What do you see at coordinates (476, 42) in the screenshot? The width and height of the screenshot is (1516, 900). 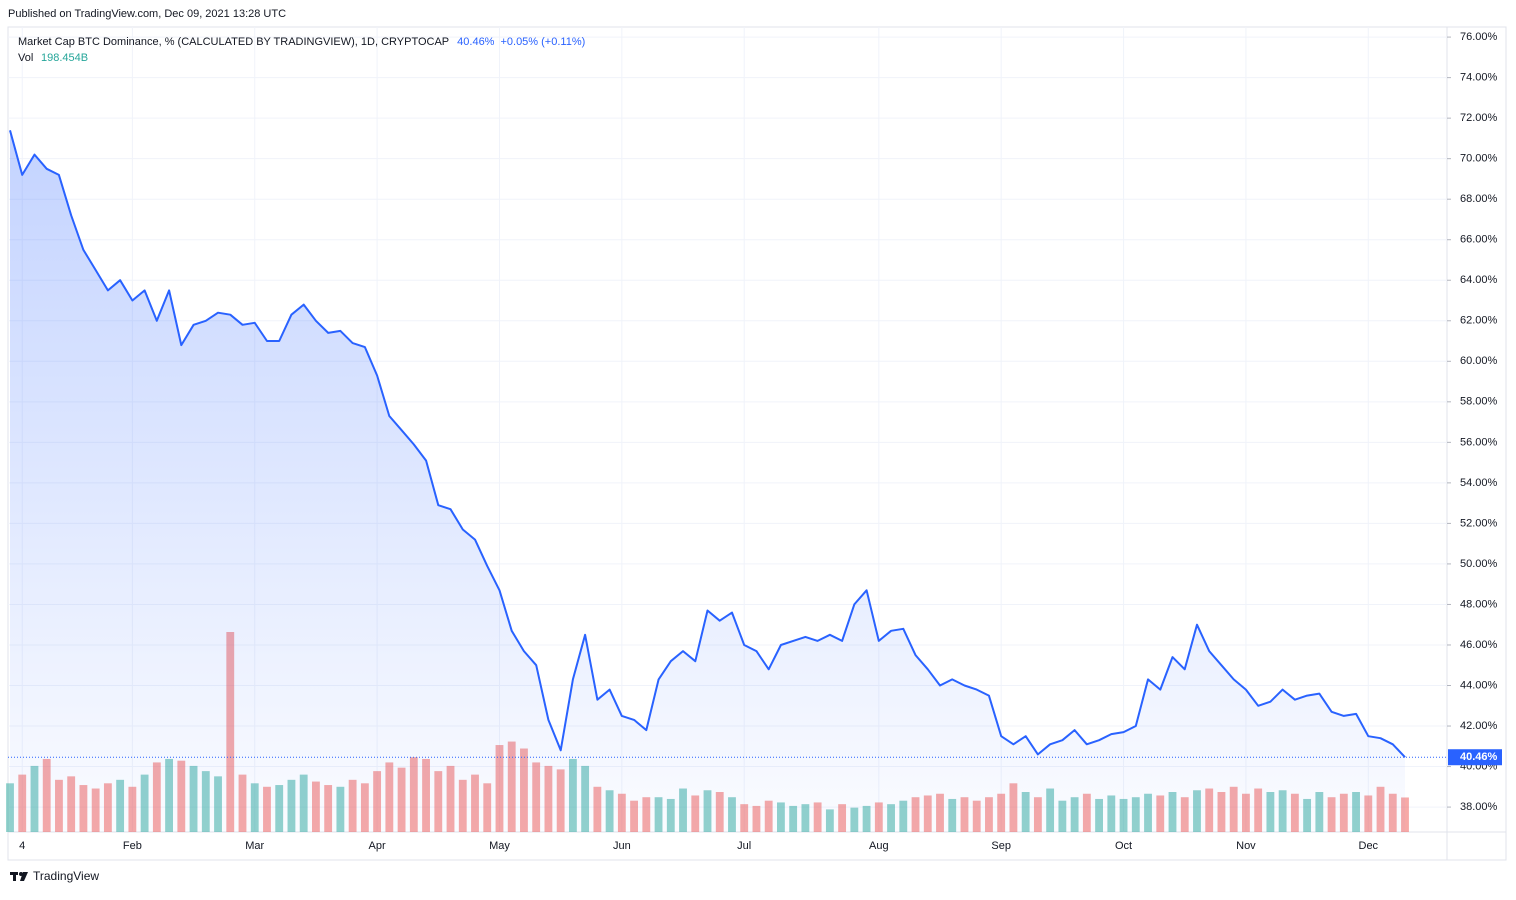 I see `last-value: 40.46%` at bounding box center [476, 42].